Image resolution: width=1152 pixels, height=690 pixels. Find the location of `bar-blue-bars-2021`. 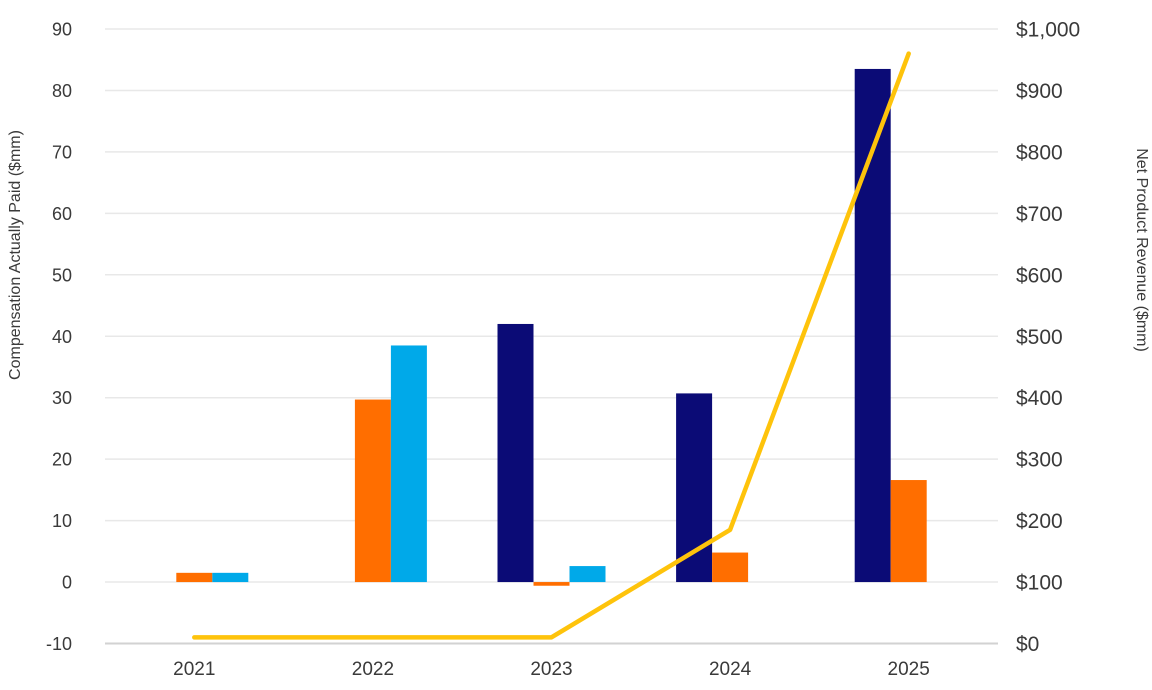

bar-blue-bars-2021 is located at coordinates (230, 577).